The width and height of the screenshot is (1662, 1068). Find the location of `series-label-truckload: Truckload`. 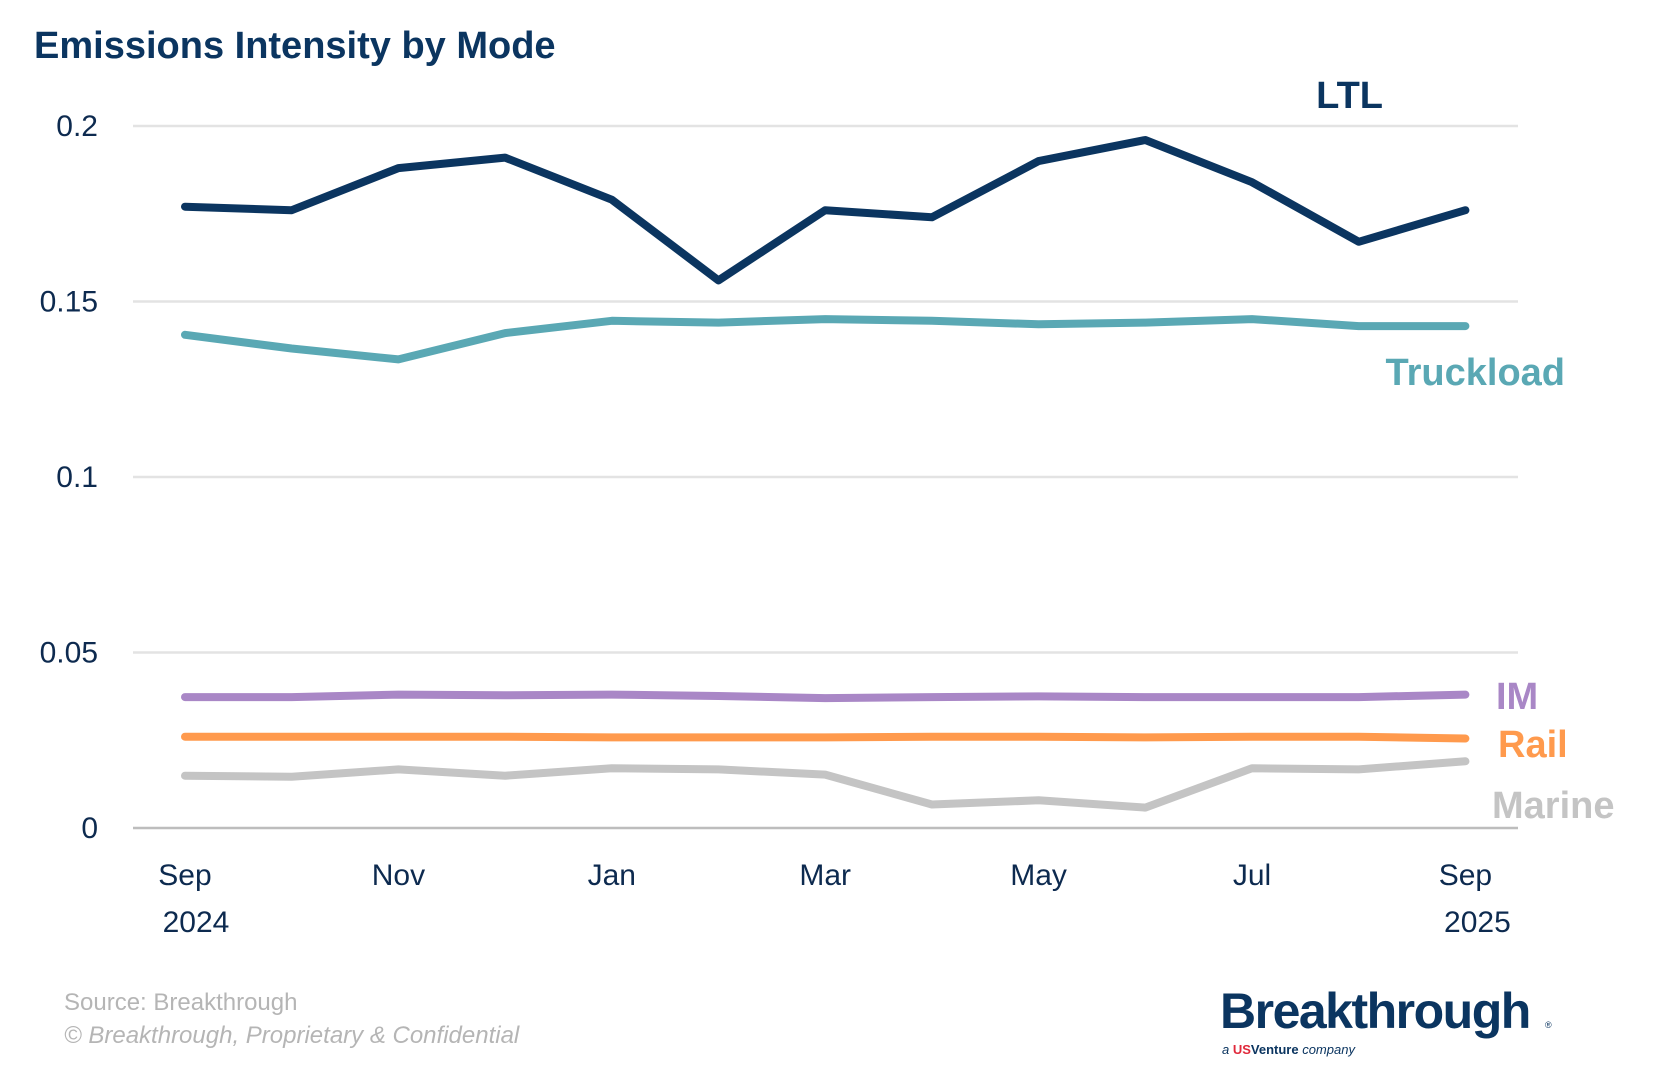

series-label-truckload: Truckload is located at coordinates (1476, 373).